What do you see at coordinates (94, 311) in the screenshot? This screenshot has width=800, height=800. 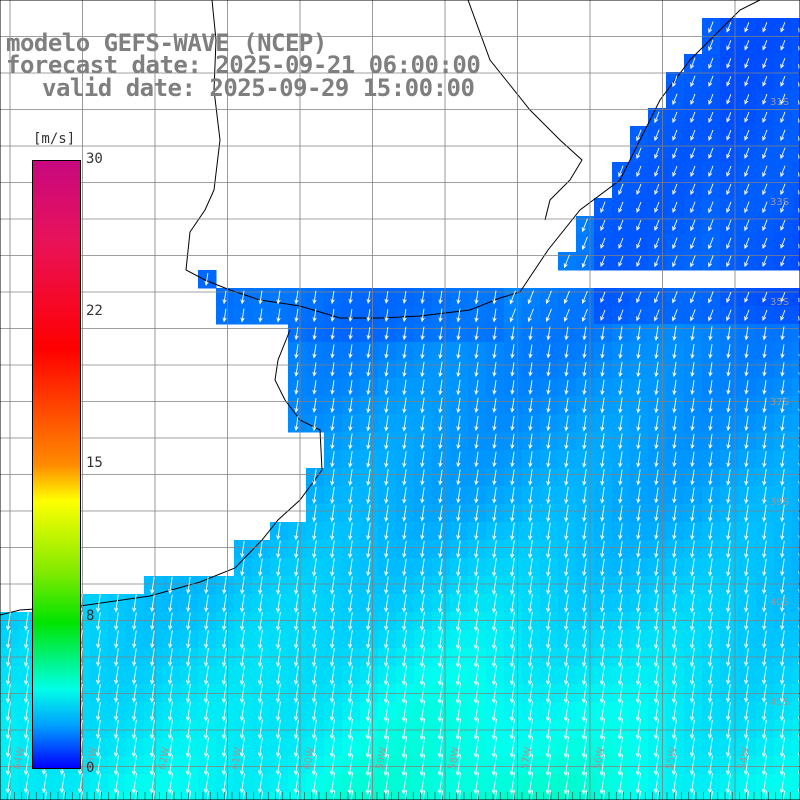 I see `colorbar-tick-22: 22` at bounding box center [94, 311].